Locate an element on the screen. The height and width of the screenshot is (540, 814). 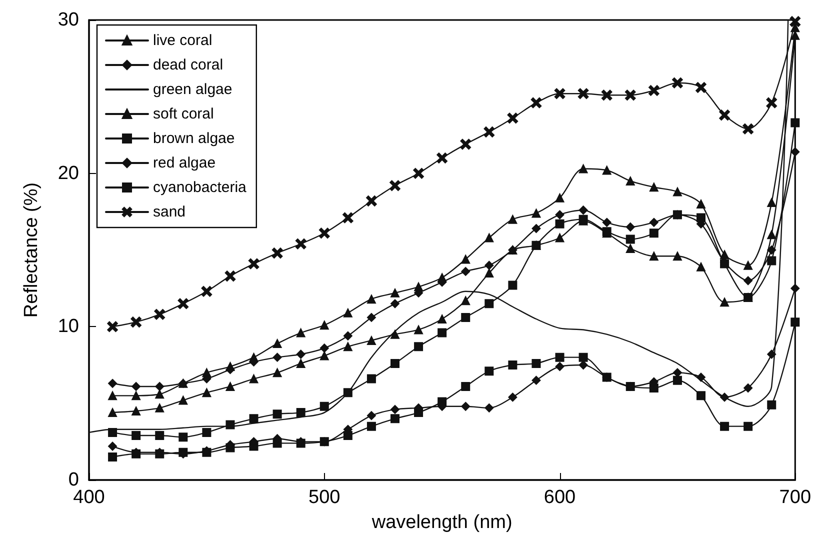
y-tick-label: 10 is located at coordinates (68, 327).